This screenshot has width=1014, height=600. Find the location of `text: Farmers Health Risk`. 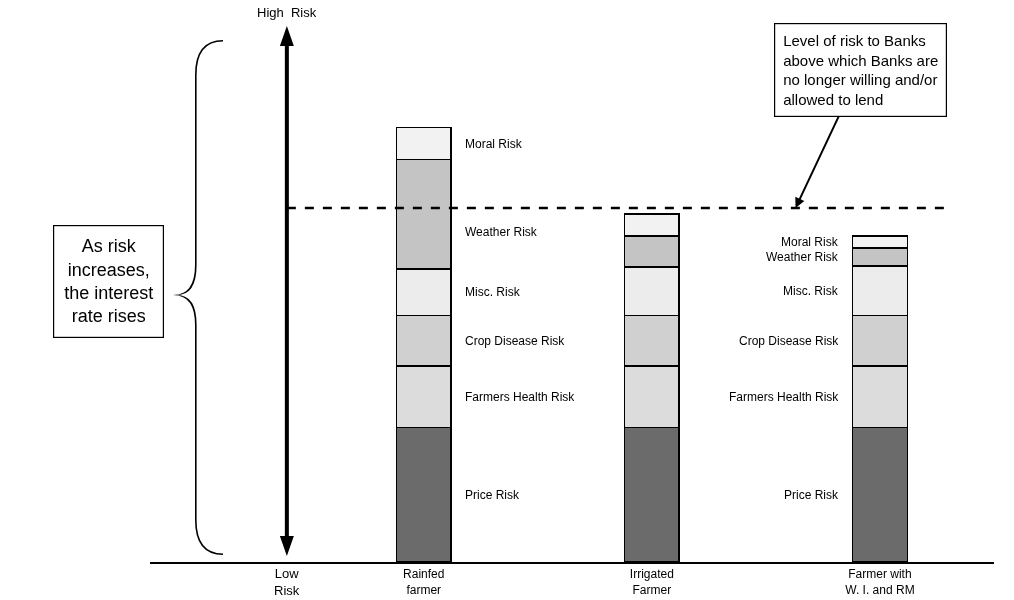

text: Farmers Health Risk is located at coordinates (784, 397).